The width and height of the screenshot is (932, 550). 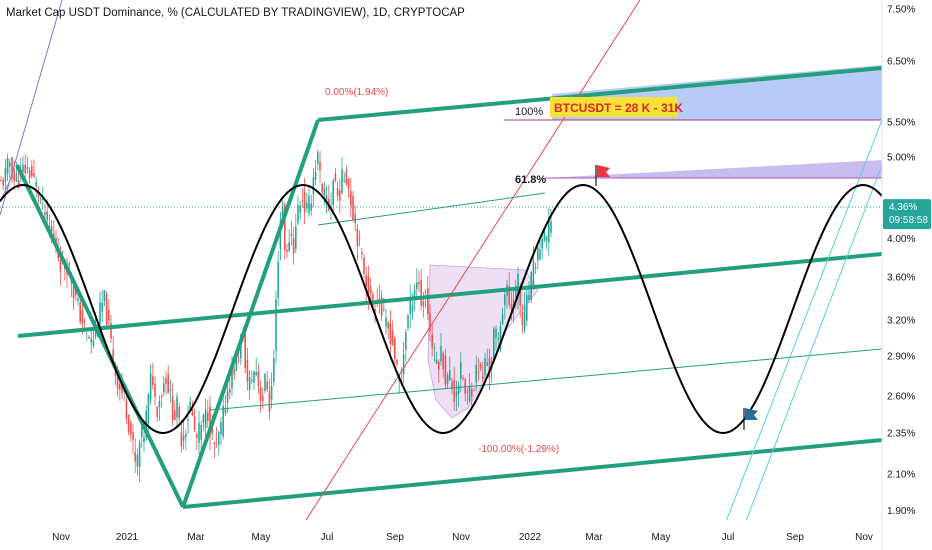 I want to click on target-label-box, so click(x=613, y=107).